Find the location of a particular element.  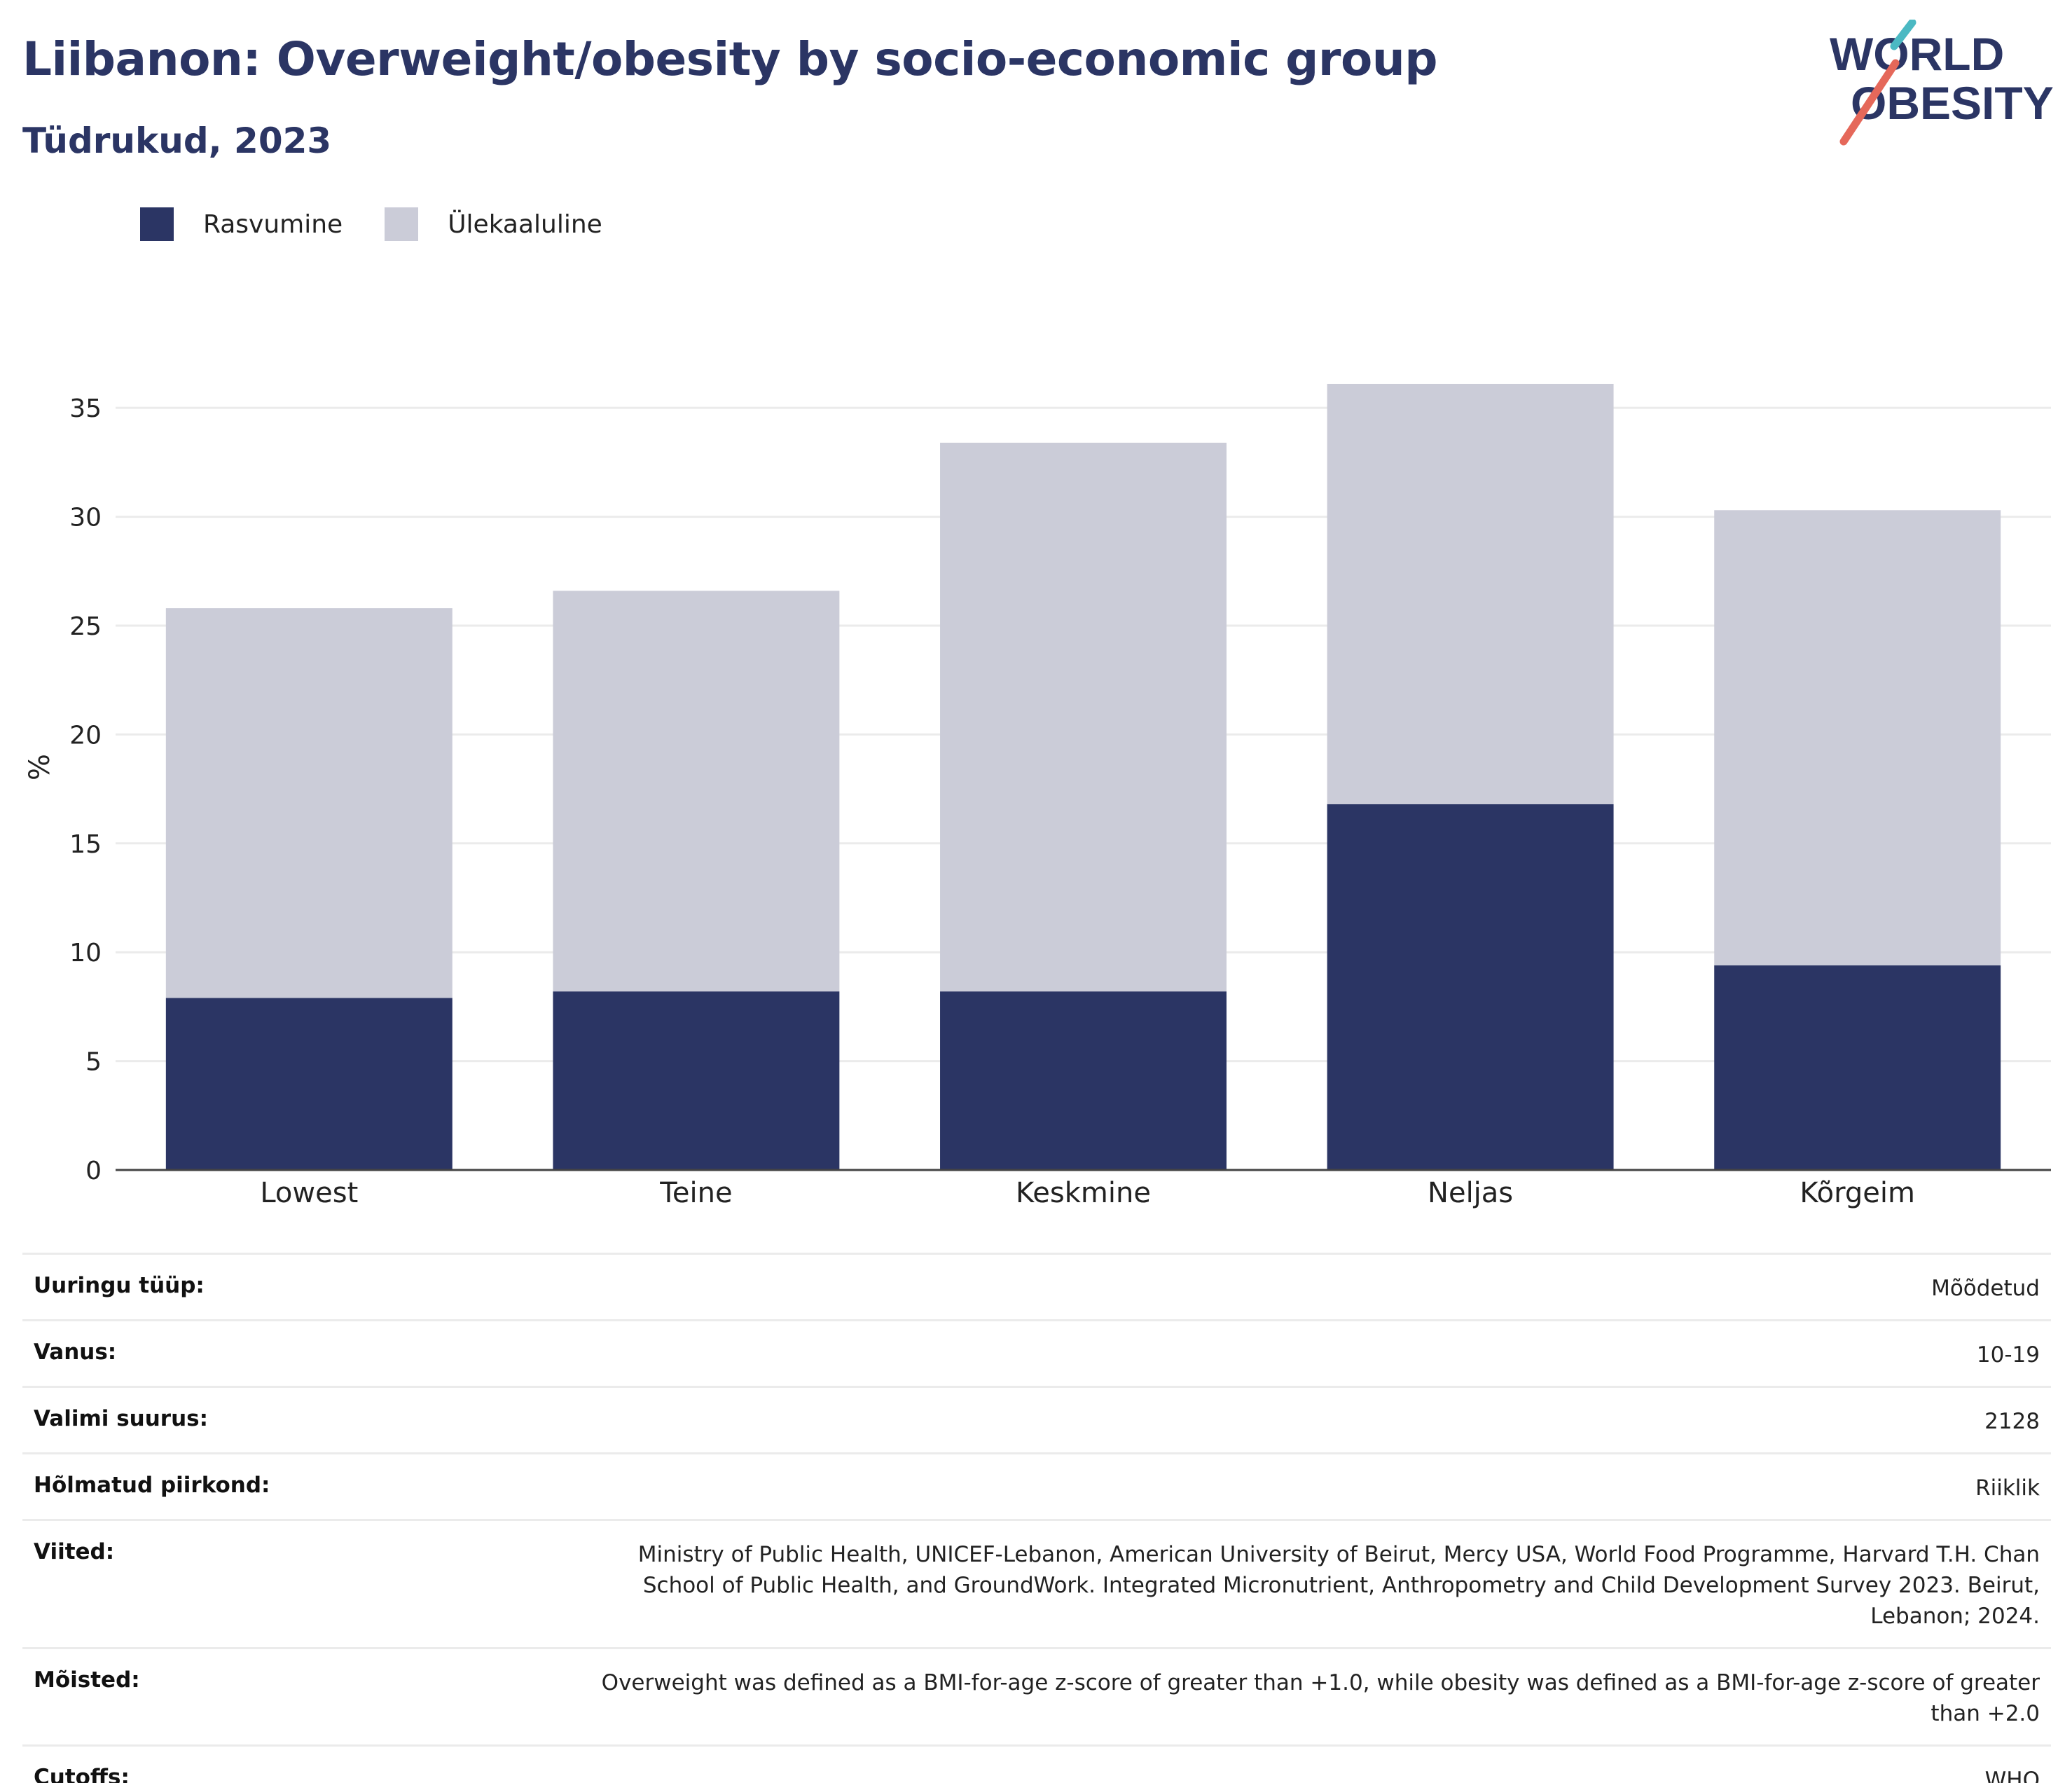

meta-key: Valimi suurus: is located at coordinates (121, 1418).